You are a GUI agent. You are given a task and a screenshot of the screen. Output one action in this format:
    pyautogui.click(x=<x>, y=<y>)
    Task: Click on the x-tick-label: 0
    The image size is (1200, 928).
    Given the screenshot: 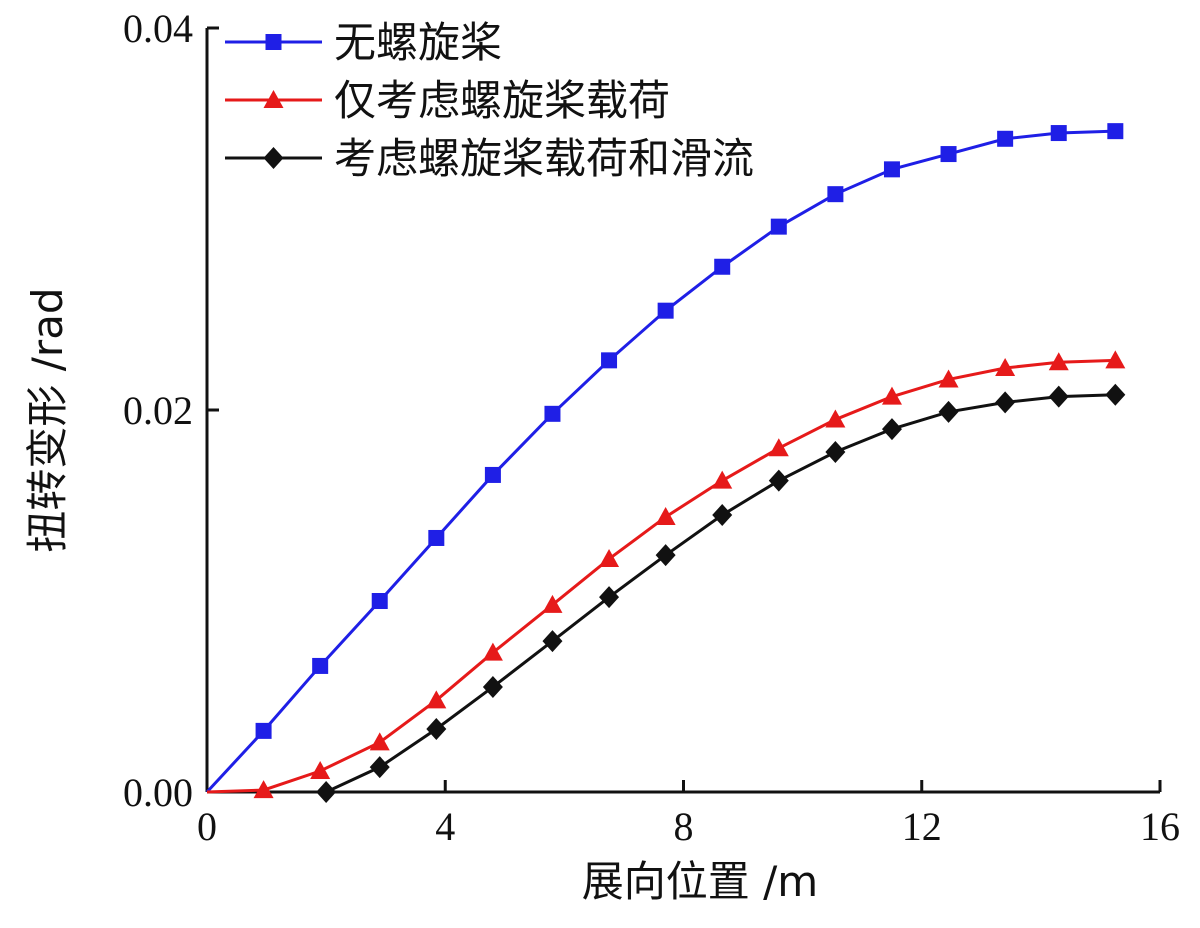 What is the action you would take?
    pyautogui.click(x=207, y=826)
    